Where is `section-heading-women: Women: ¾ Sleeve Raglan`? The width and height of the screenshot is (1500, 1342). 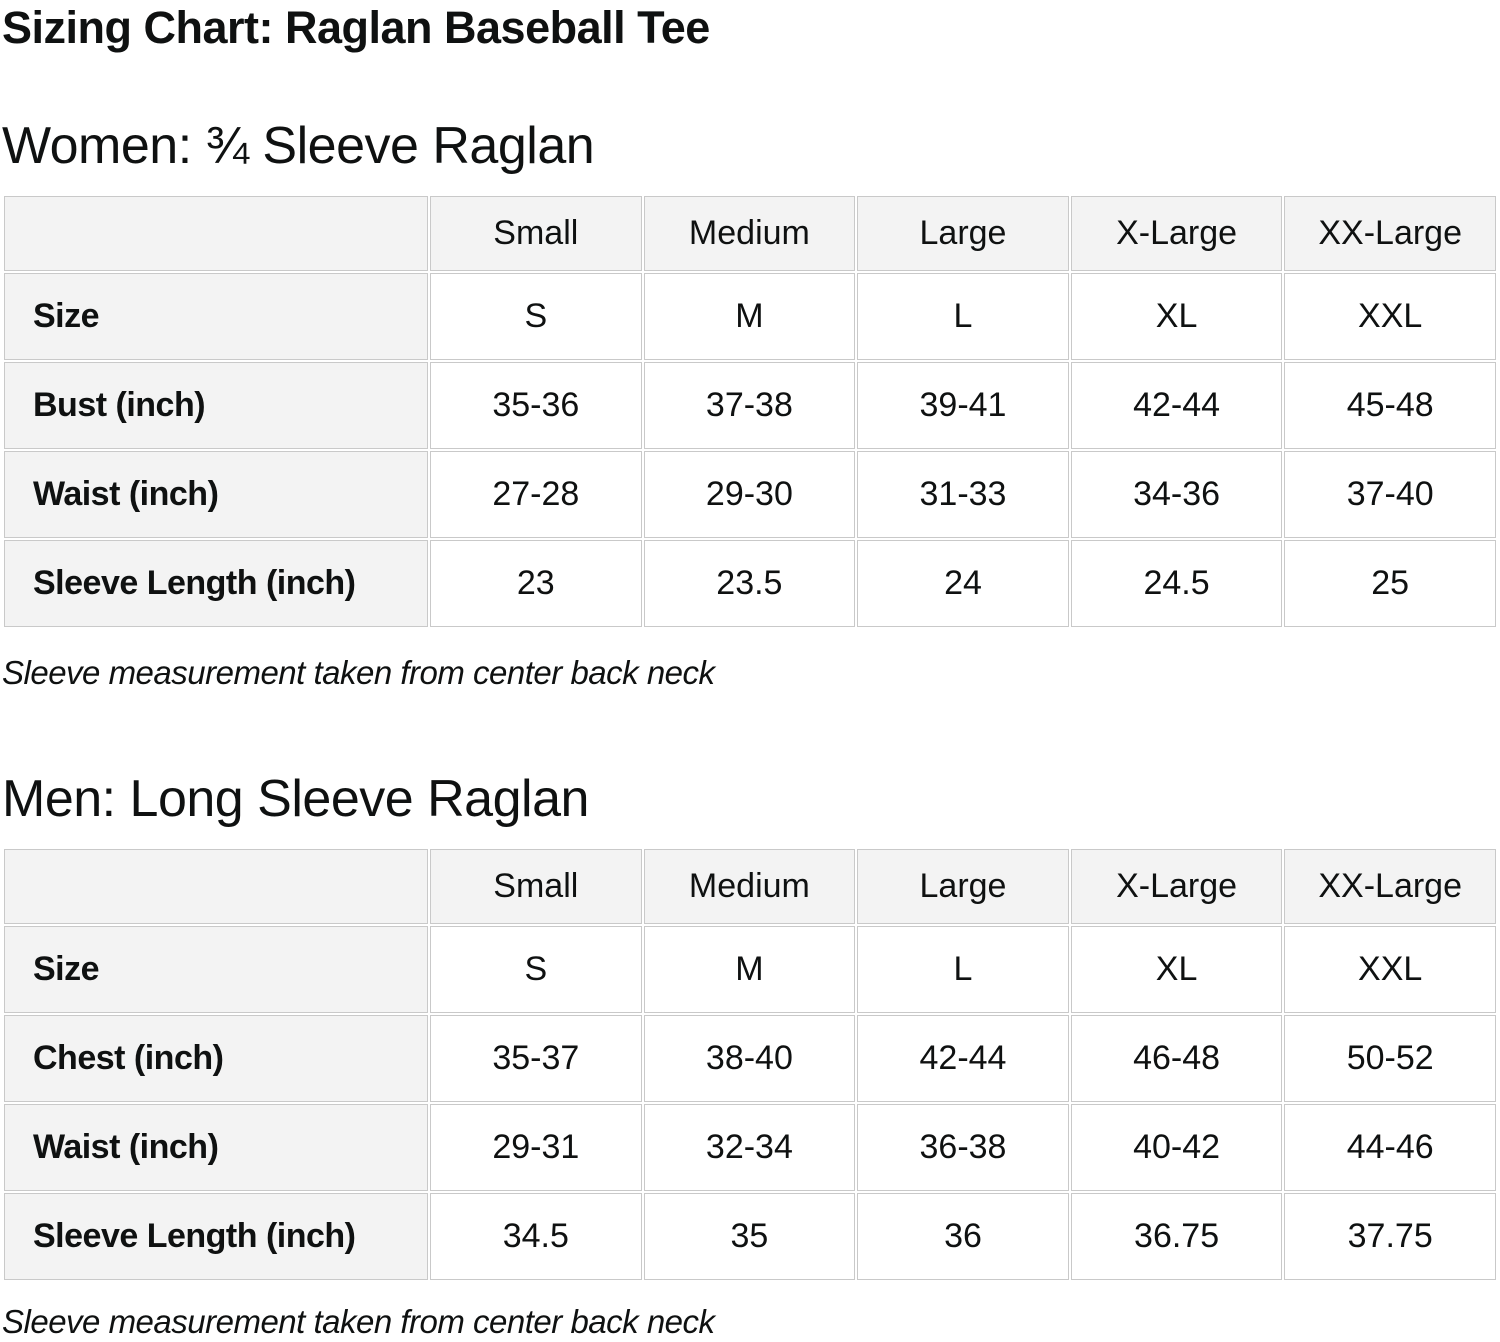 section-heading-women: Women: ¾ Sleeve Raglan is located at coordinates (298, 146).